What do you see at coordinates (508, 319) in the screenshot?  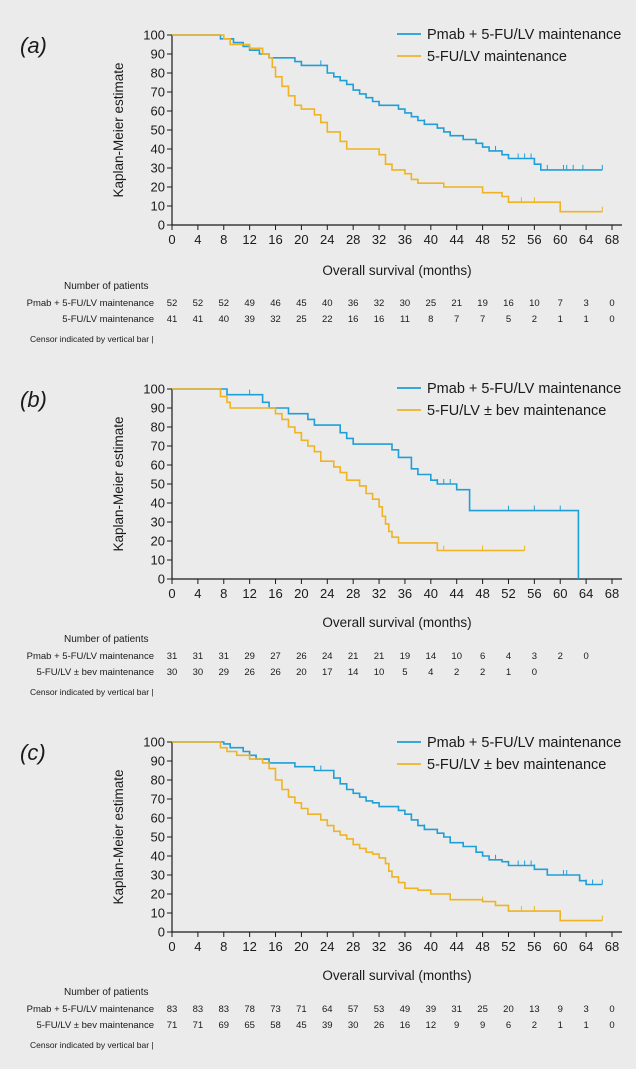 I see `risk-count: 5` at bounding box center [508, 319].